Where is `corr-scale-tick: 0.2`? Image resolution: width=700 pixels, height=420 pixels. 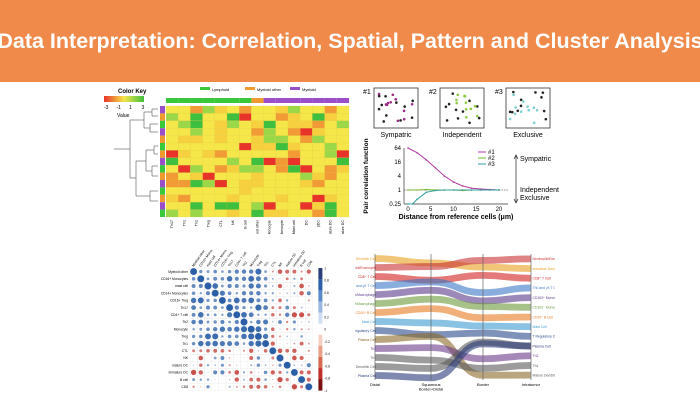 corr-scale-tick: 0.2 is located at coordinates (326, 317).